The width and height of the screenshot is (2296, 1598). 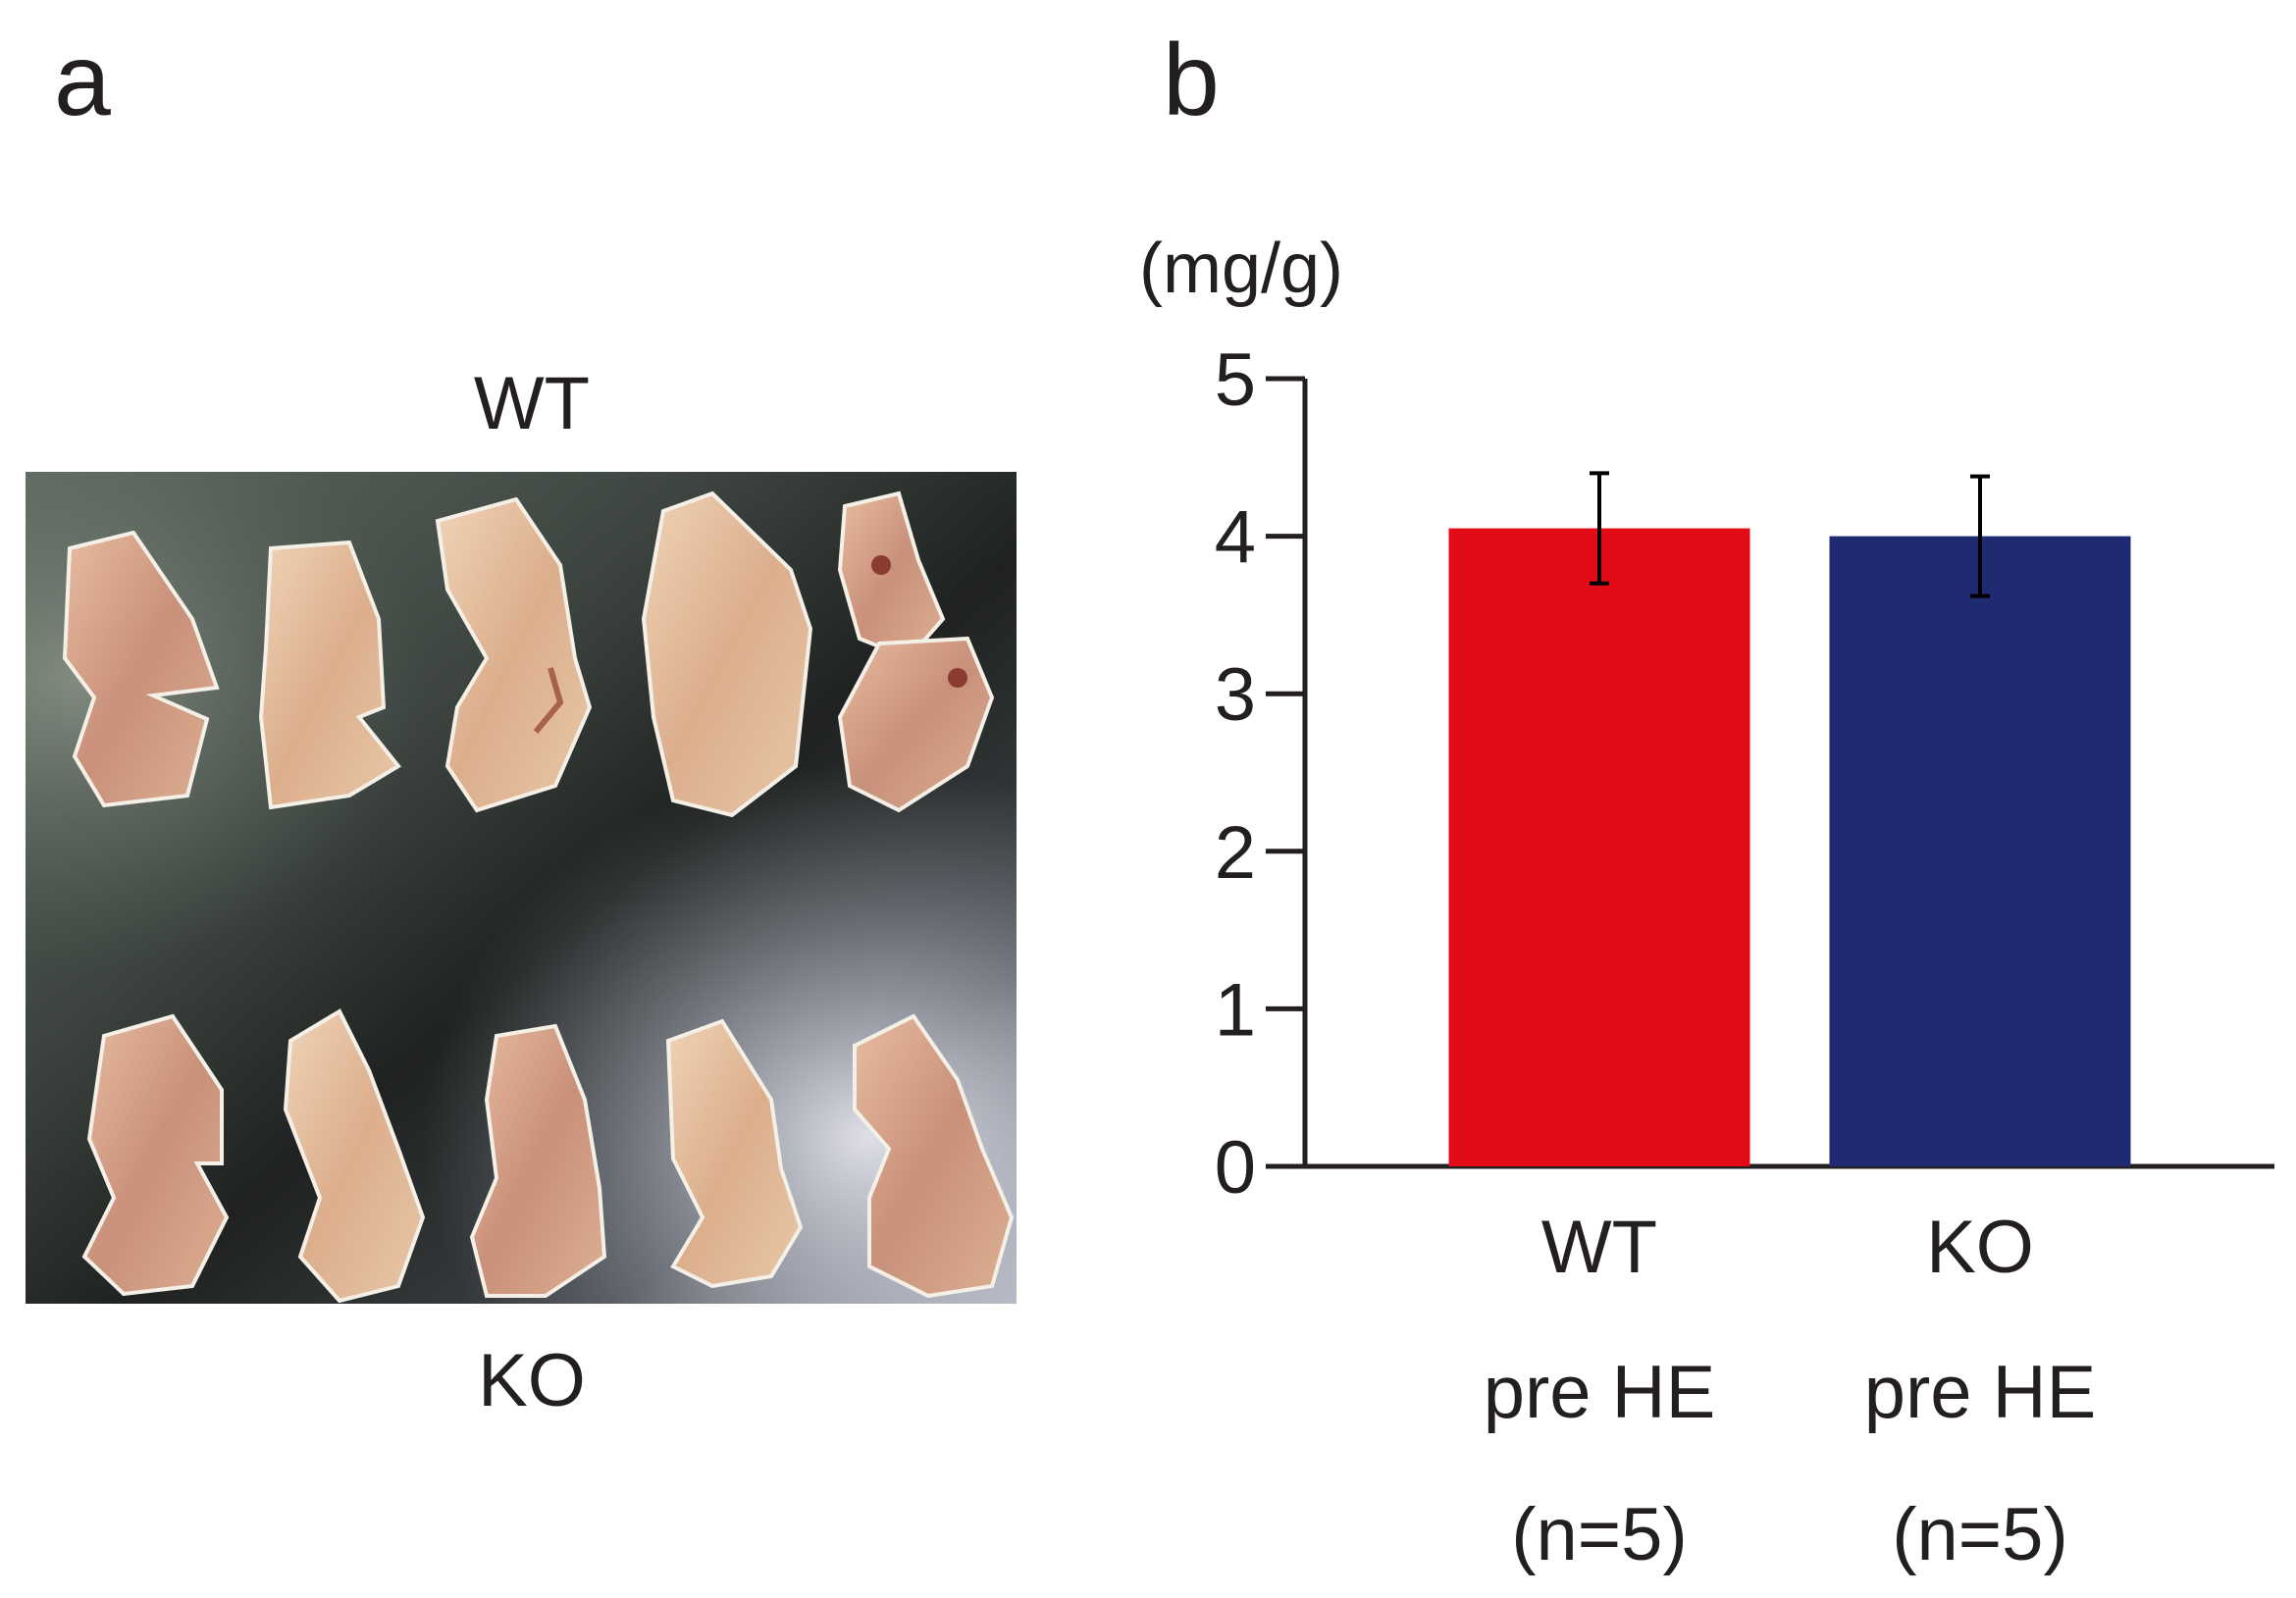 What do you see at coordinates (1235, 380) in the screenshot?
I see `y-tick-label: 5` at bounding box center [1235, 380].